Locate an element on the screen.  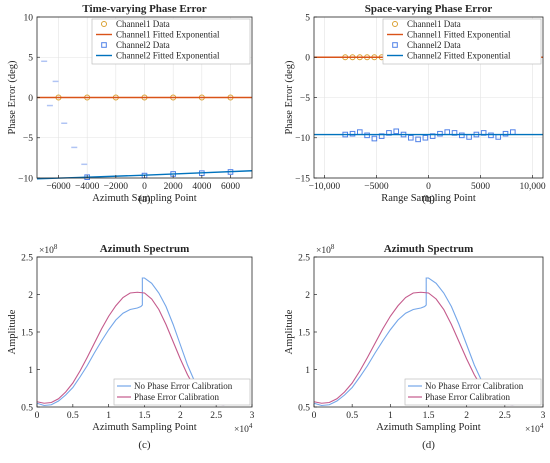
panel-caption: (d) is located at coordinates (428, 445).